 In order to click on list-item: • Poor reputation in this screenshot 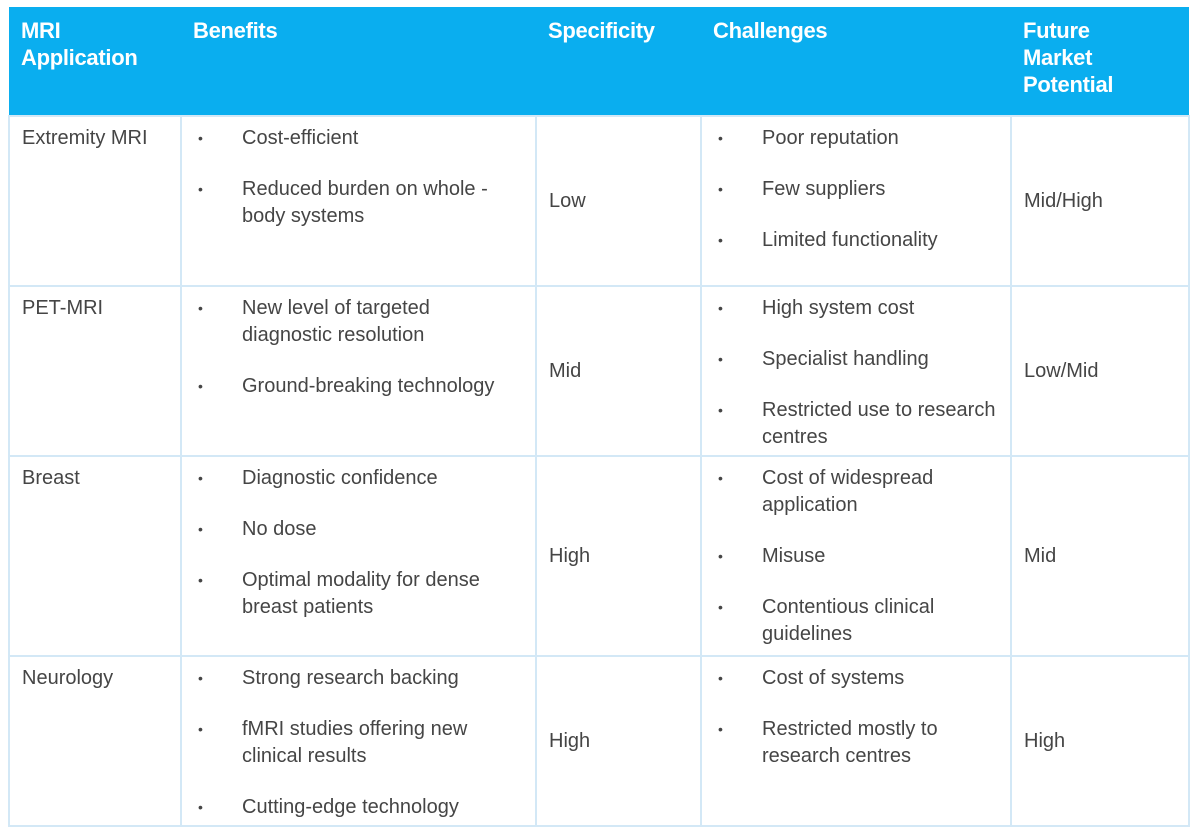, I will do `click(857, 138)`.